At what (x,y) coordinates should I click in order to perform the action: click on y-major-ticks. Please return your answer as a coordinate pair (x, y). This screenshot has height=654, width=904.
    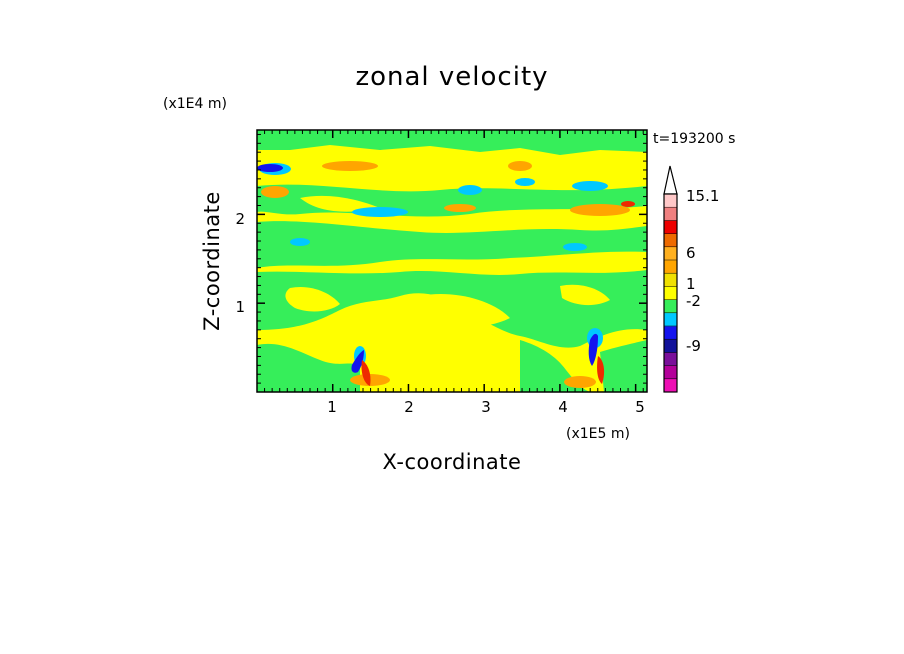
    Looking at the image, I should click on (452, 258).